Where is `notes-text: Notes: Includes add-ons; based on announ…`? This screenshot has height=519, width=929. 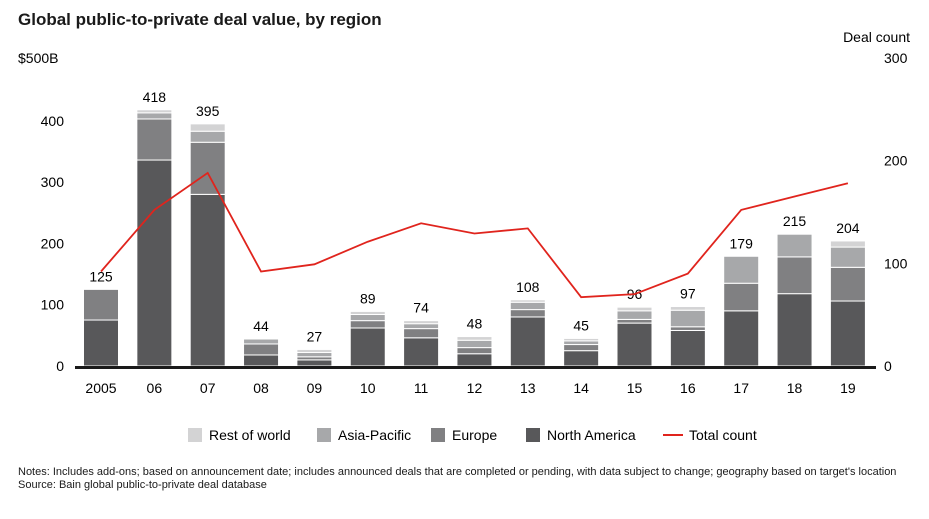
notes-text: Notes: Includes add-ons; based on announ… is located at coordinates (457, 472).